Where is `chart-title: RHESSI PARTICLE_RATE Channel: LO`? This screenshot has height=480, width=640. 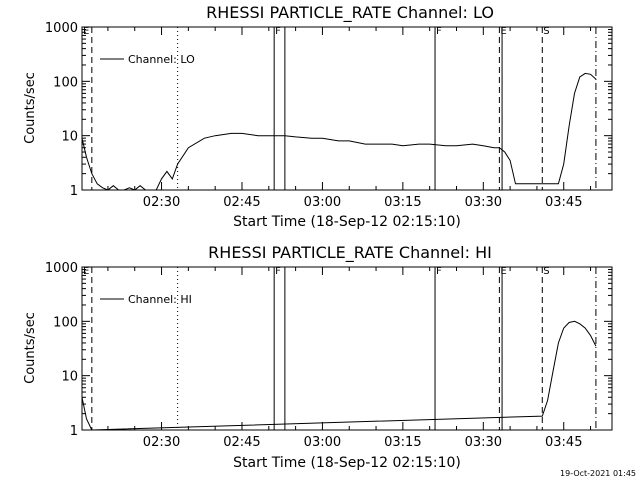 chart-title: RHESSI PARTICLE_RATE Channel: LO is located at coordinates (350, 13).